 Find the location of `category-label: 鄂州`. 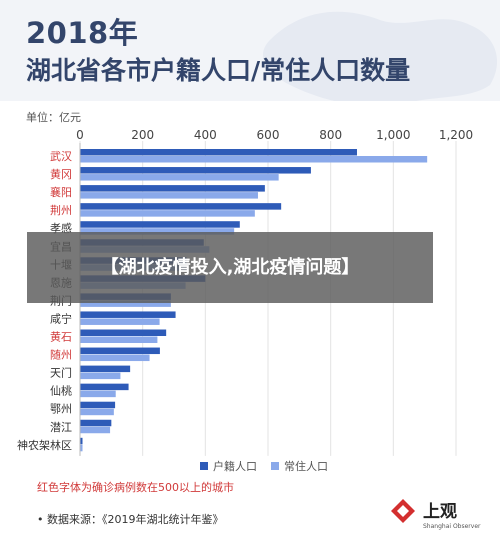

category-label: 鄂州 is located at coordinates (61, 409).